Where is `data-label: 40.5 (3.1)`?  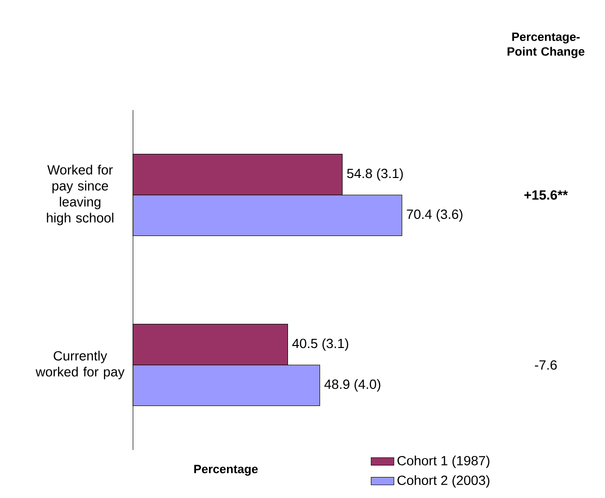 data-label: 40.5 (3.1) is located at coordinates (320, 344).